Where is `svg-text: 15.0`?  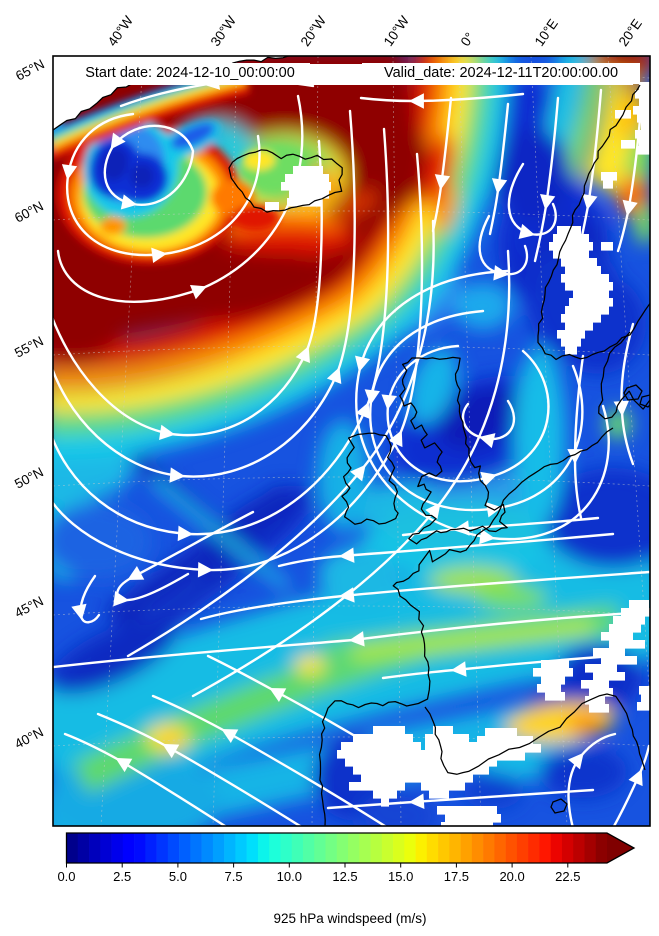 svg-text: 15.0 is located at coordinates (400, 876).